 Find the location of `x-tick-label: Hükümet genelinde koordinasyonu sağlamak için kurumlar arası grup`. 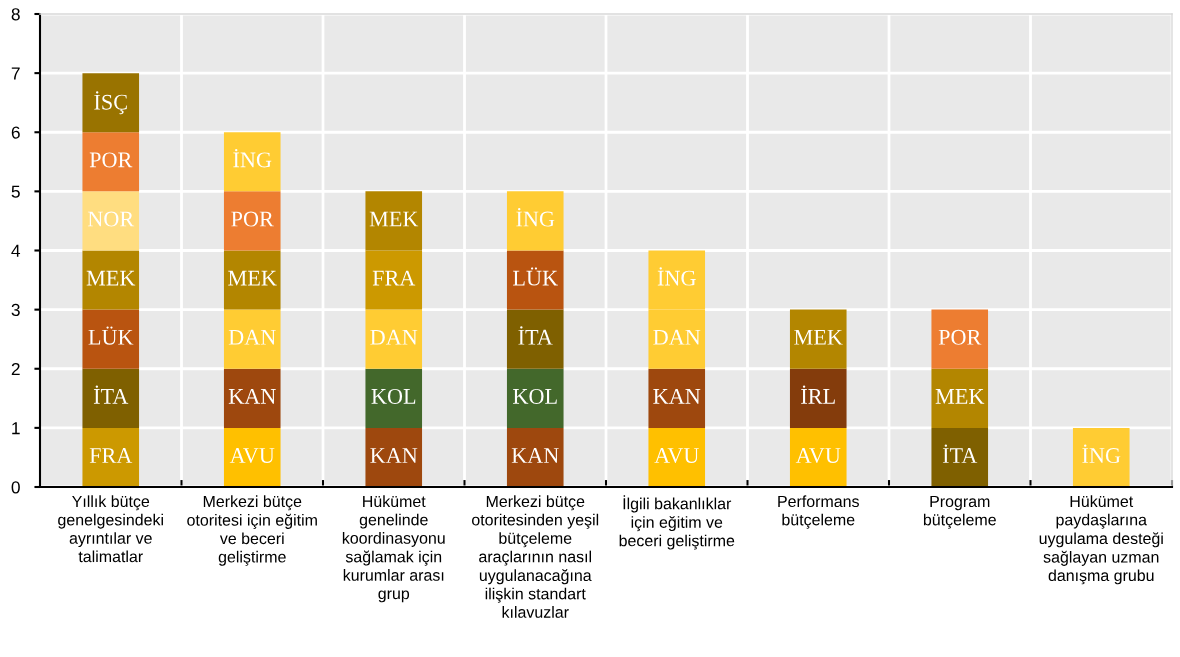

x-tick-label: Hükümet genelinde koordinasyonu sağlamak için kurumlar arası grup is located at coordinates (393, 549).